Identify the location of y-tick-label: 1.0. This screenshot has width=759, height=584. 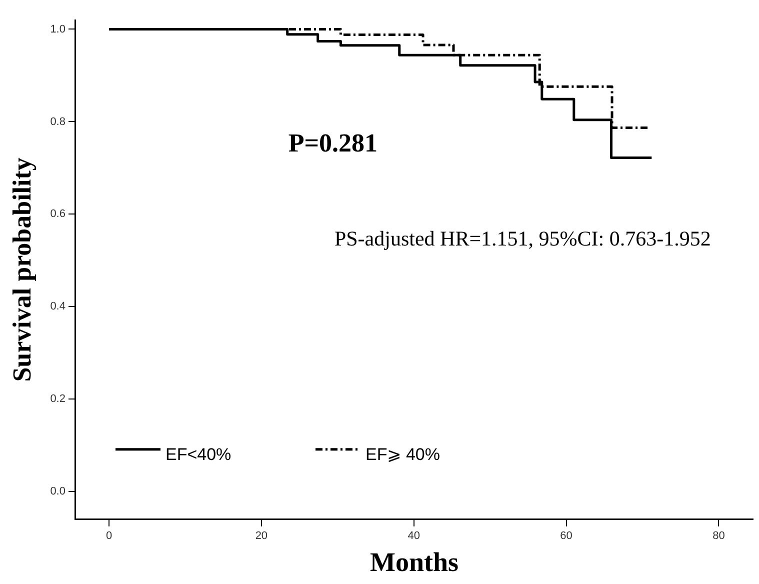
(58, 29).